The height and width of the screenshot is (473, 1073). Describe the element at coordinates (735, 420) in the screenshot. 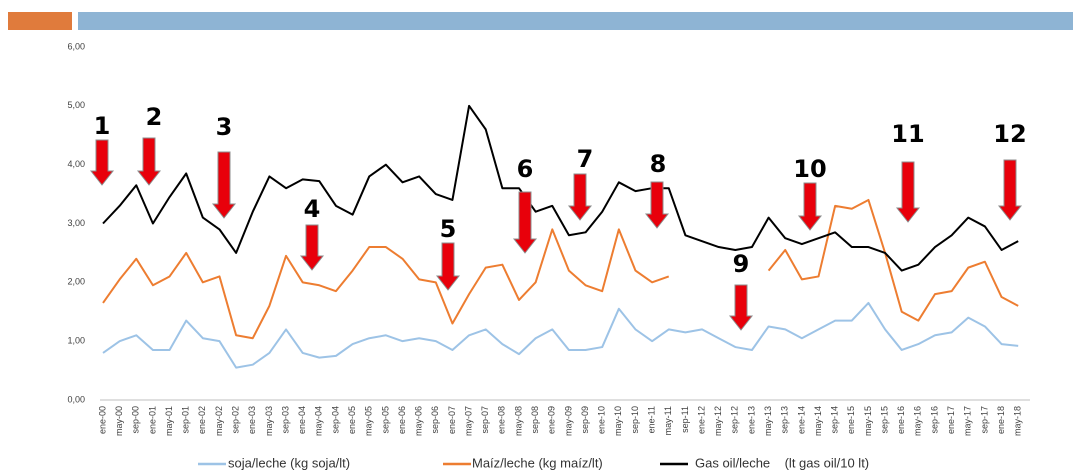

I see `x-tick-label: sep-12` at that location.